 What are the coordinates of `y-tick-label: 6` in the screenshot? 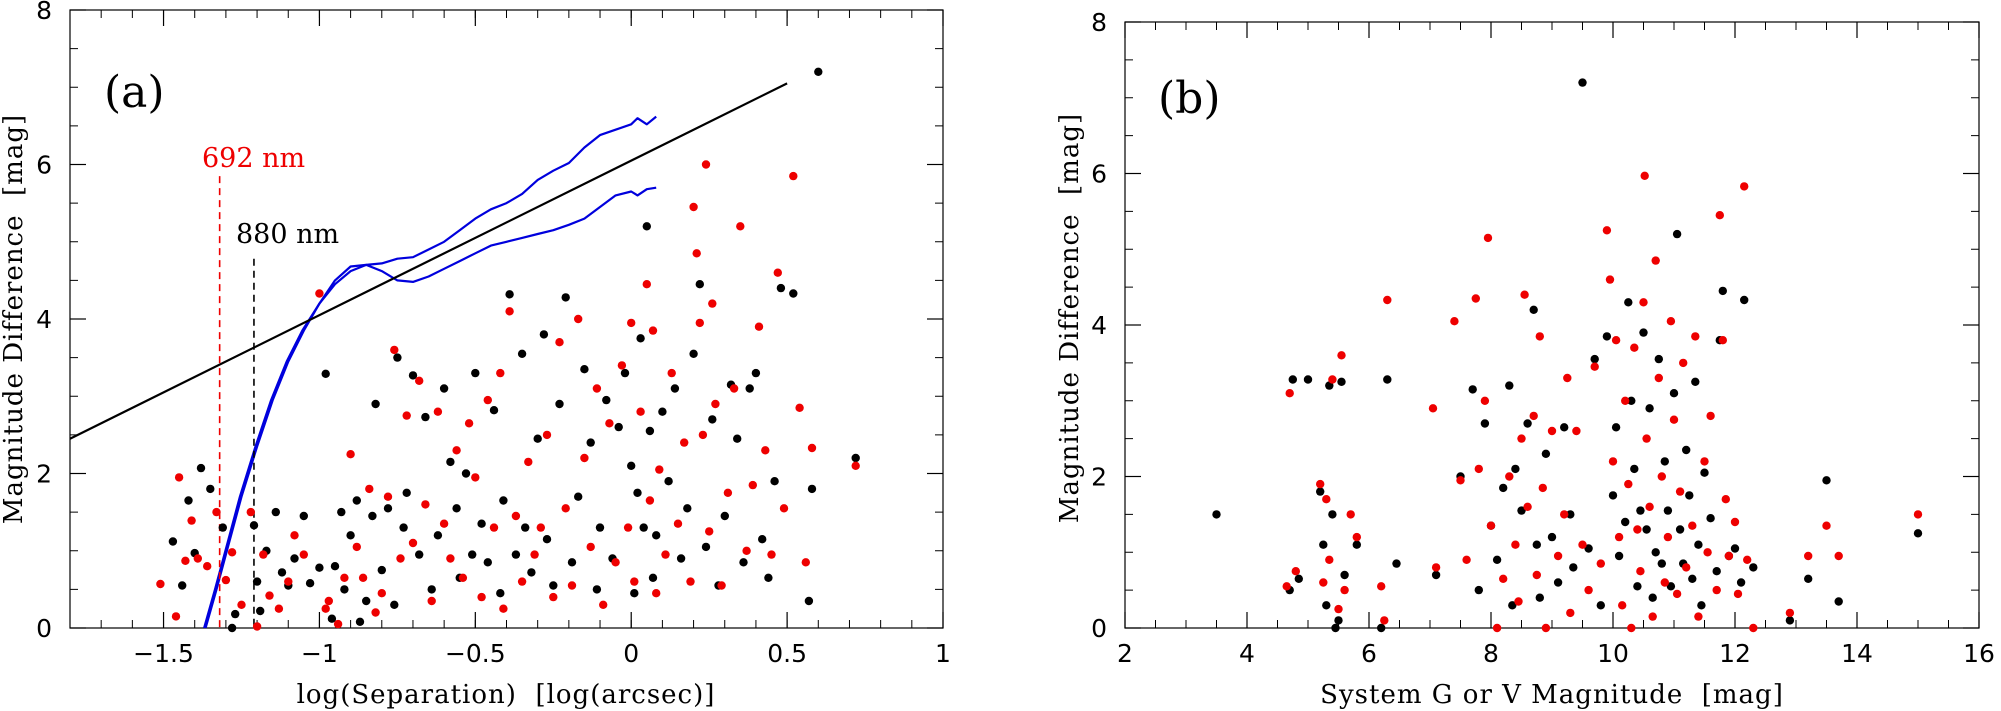 It's located at (1099, 174).